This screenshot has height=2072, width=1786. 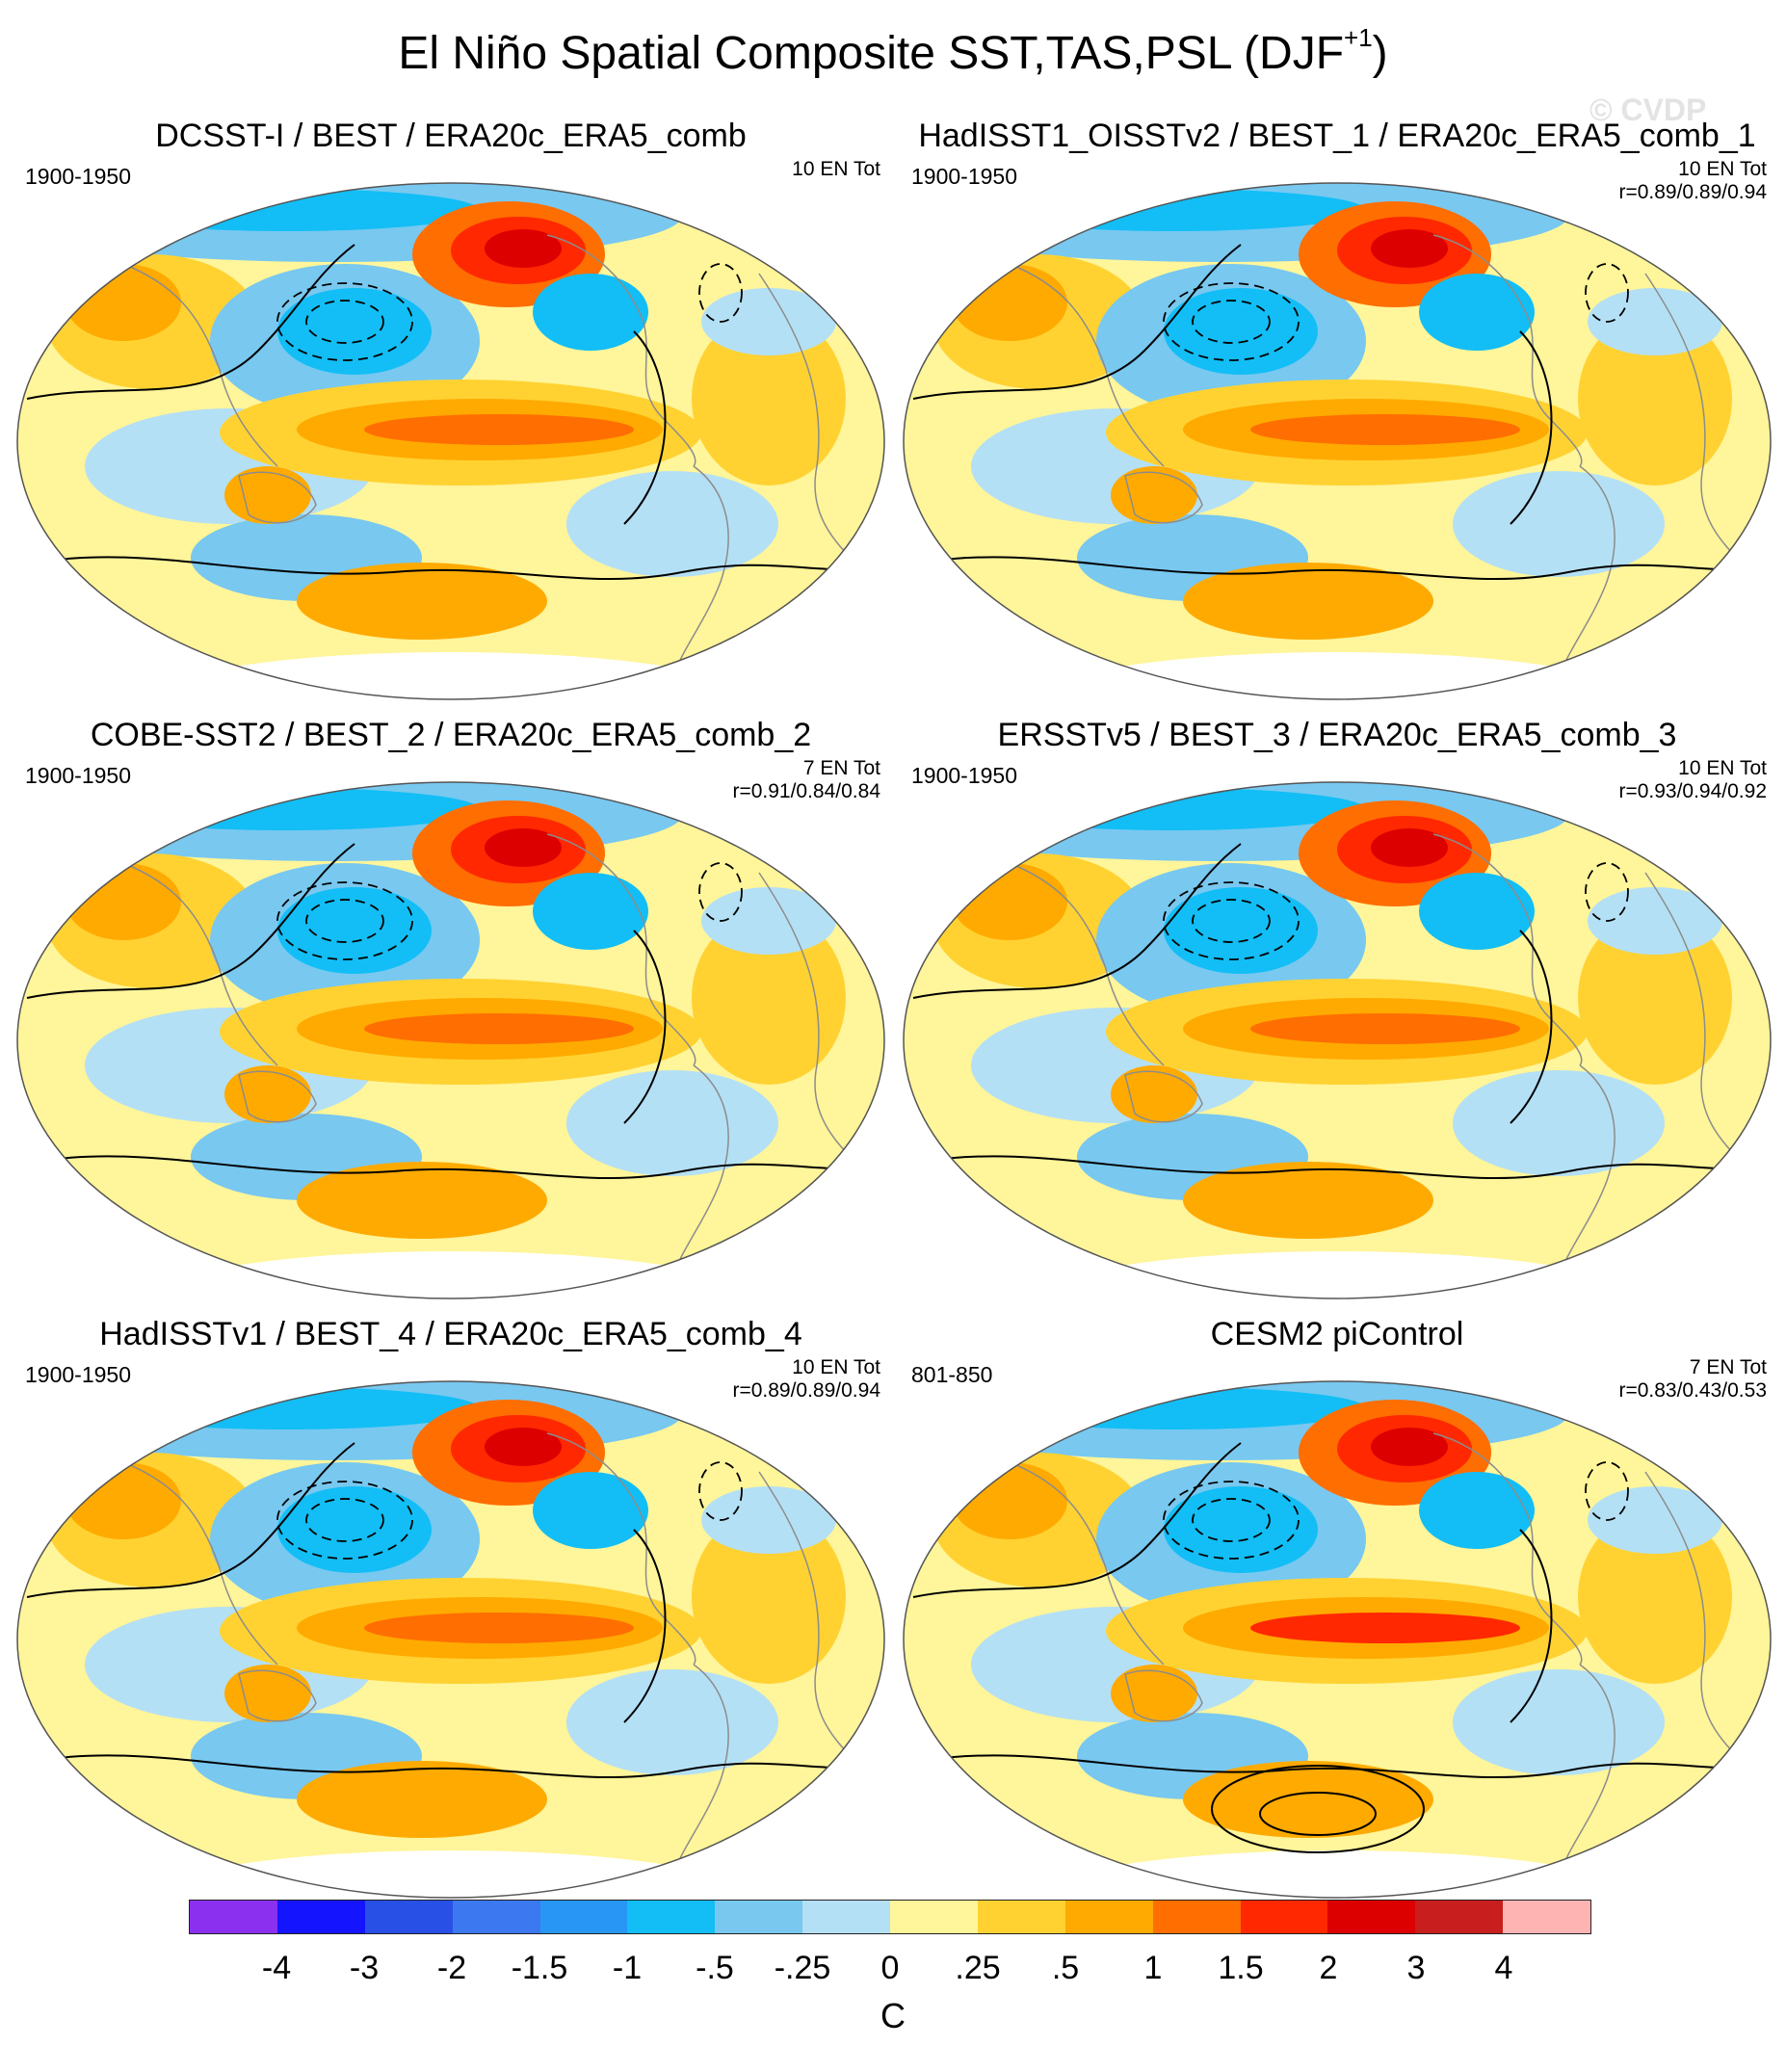 I want to click on figure-title-close: ), so click(x=1380, y=53).